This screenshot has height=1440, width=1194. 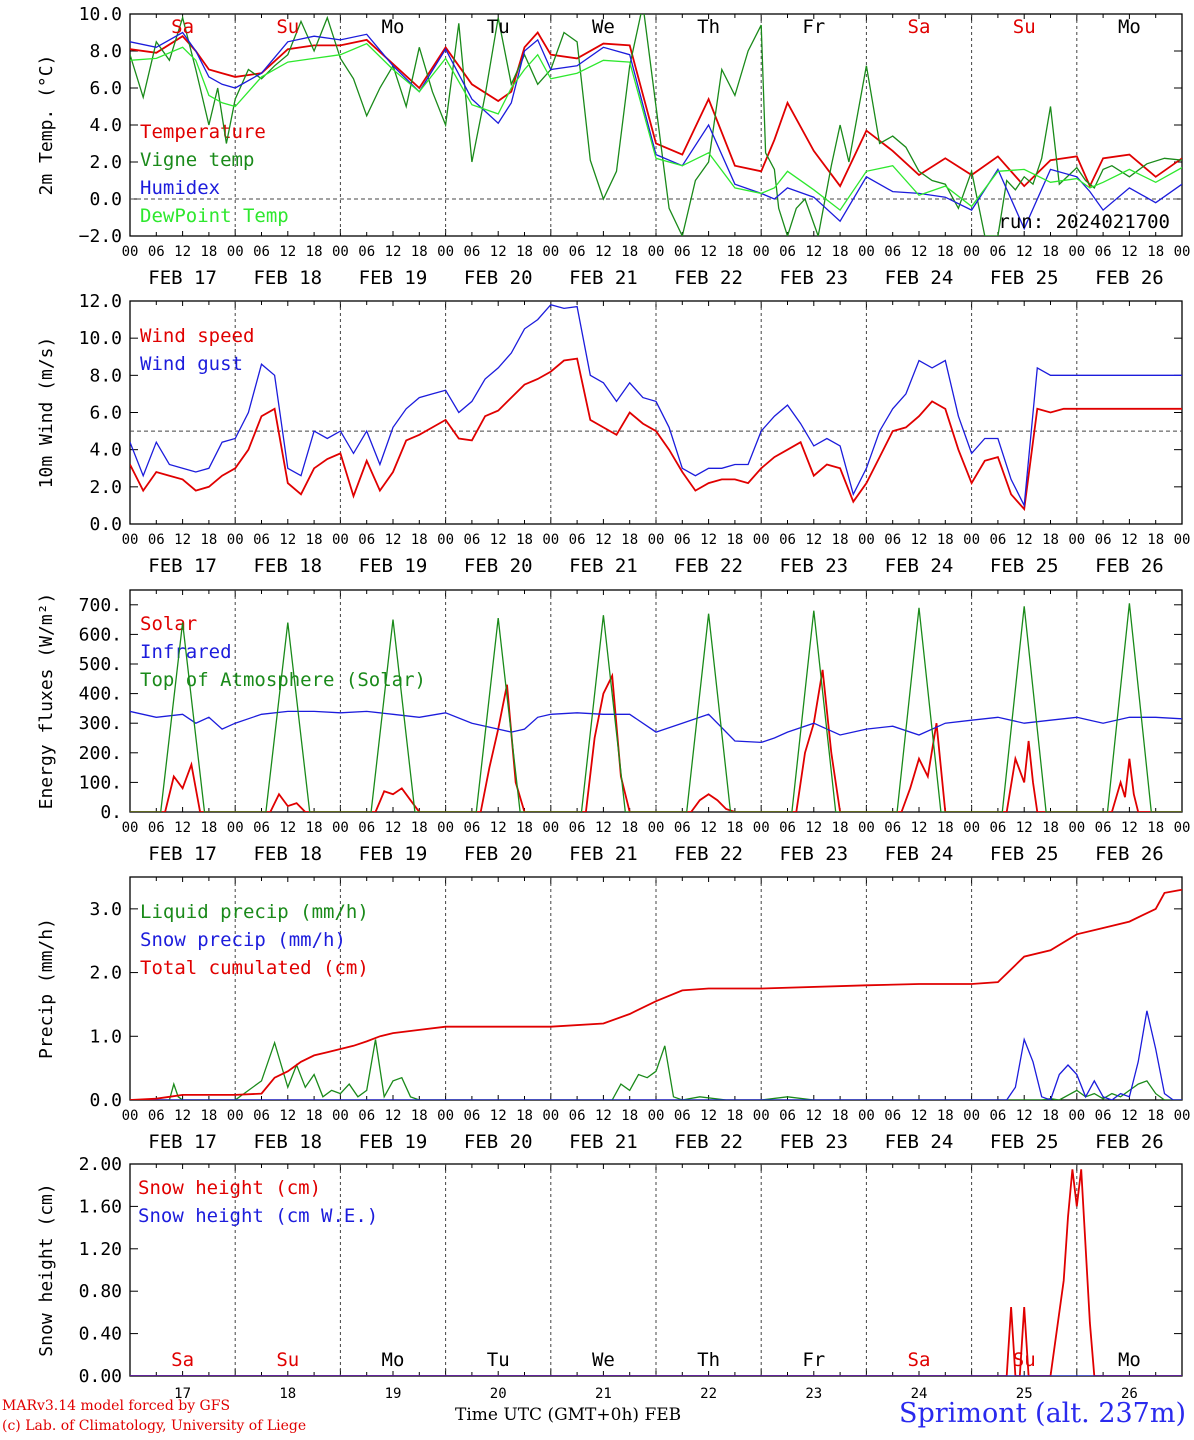 I want to click on y-tick-label: 0.00, so click(x=100, y=1376).